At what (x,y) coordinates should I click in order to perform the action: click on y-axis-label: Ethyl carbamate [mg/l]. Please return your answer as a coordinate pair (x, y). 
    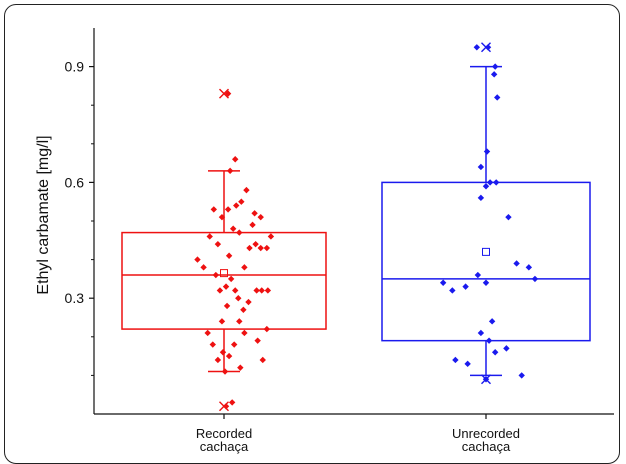
    Looking at the image, I should click on (43, 214).